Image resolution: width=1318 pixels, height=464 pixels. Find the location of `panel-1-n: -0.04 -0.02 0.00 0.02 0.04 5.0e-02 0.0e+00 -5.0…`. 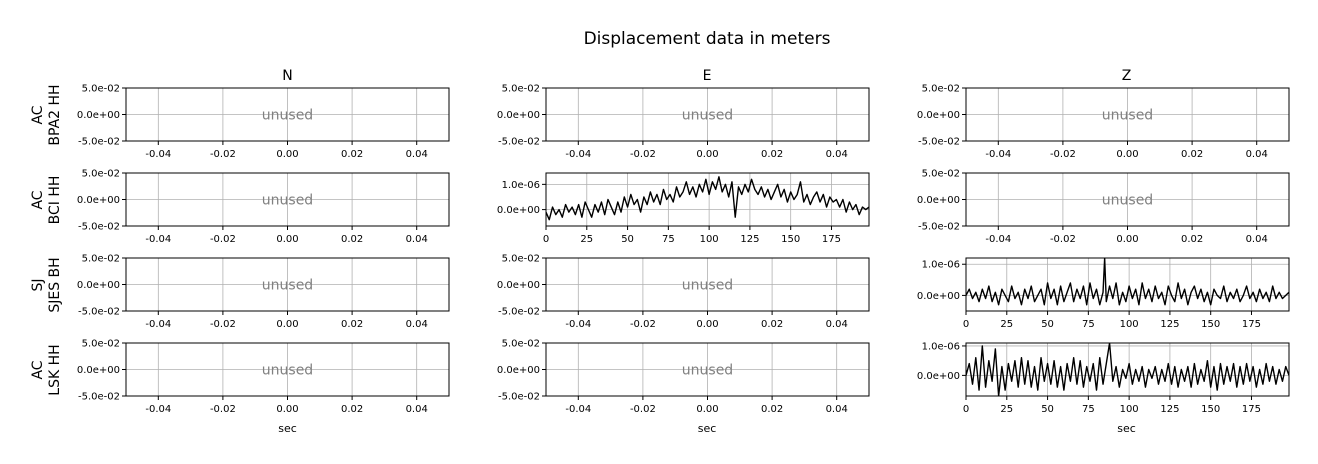

panel-1-n: -0.04 -0.02 0.00 0.02 0.04 5.0e-02 0.0e+00 -5.0… is located at coordinates (263, 207).